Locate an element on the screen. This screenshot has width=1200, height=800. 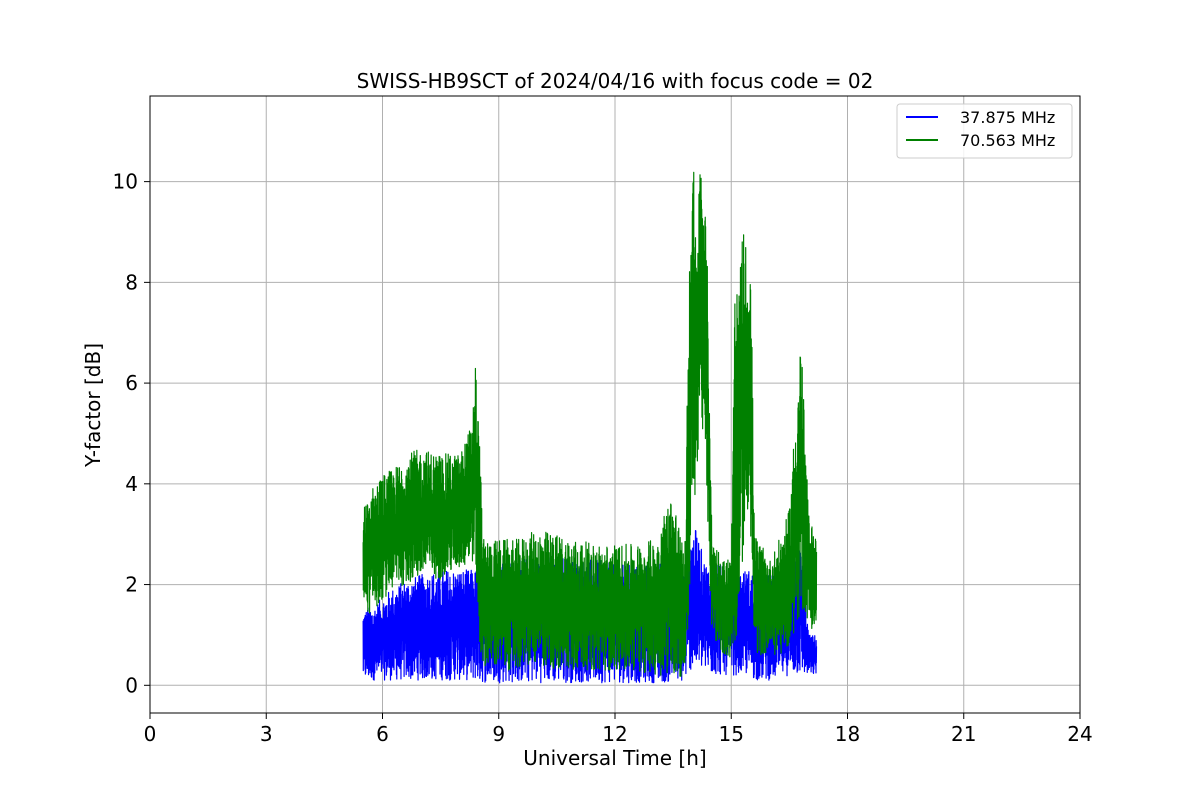
x-tick-label: 3 is located at coordinates (266, 734).